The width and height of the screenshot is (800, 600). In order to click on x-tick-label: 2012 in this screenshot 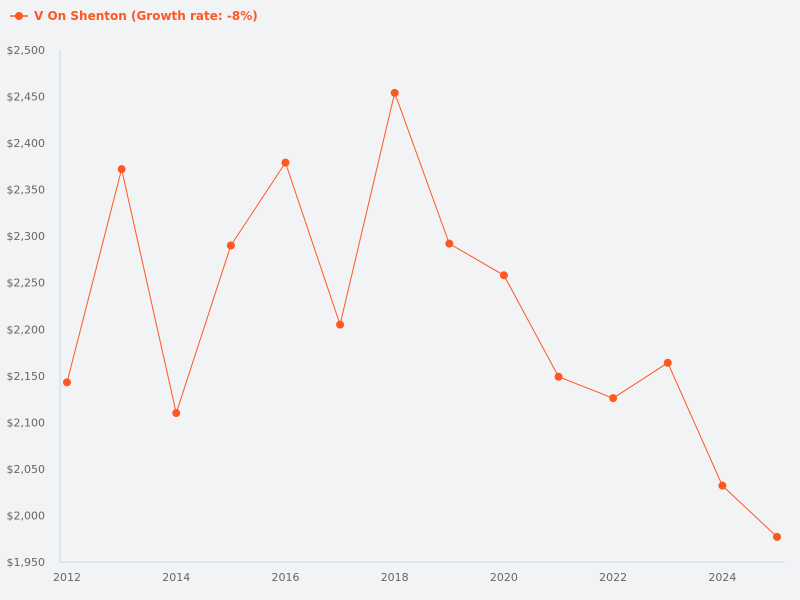, I will do `click(67, 577)`.